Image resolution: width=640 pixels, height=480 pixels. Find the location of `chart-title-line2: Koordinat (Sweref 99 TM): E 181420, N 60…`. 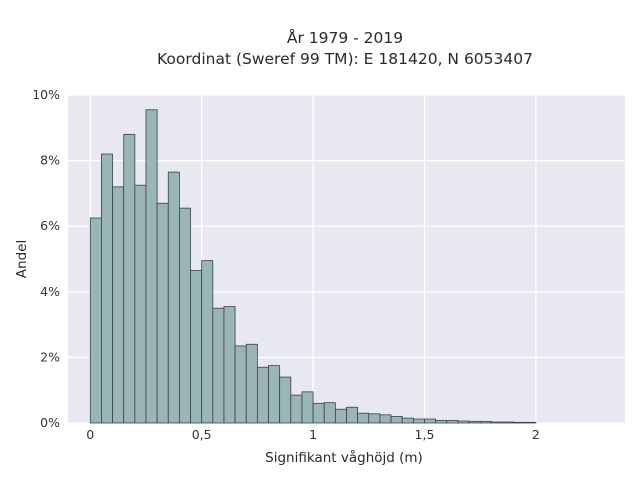

chart-title-line2: Koordinat (Sweref 99 TM): E 181420, N 60… is located at coordinates (345, 59).